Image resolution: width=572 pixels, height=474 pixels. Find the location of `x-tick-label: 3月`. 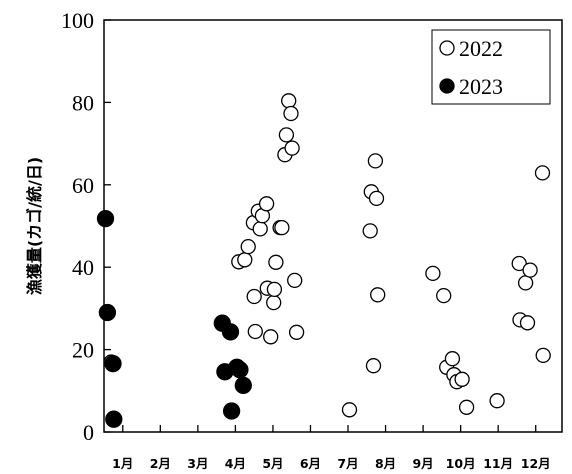

x-tick-label: 3月 is located at coordinates (197, 463).